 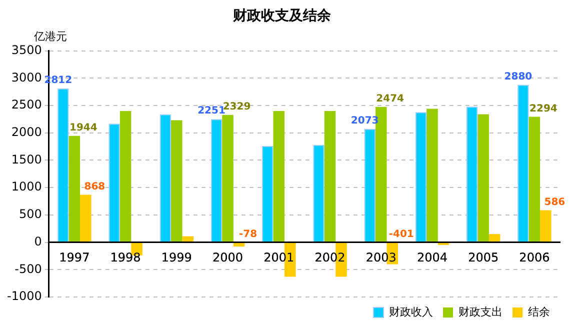 What do you see at coordinates (534, 257) in the screenshot?
I see `x-tick-label: 2006` at bounding box center [534, 257].